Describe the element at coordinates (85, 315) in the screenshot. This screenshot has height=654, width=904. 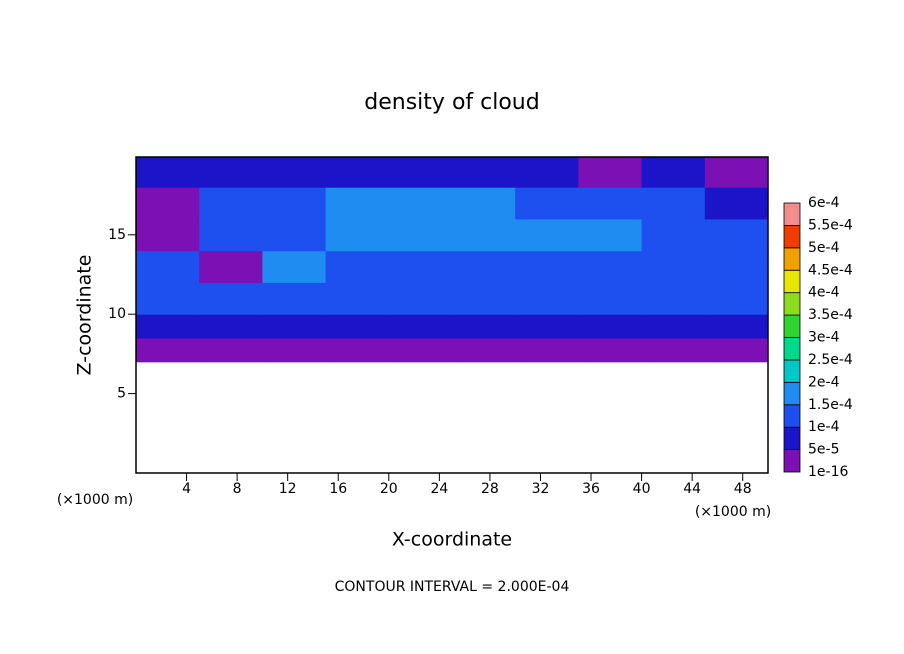
I see `y-axis-label: Z-coordinate` at that location.